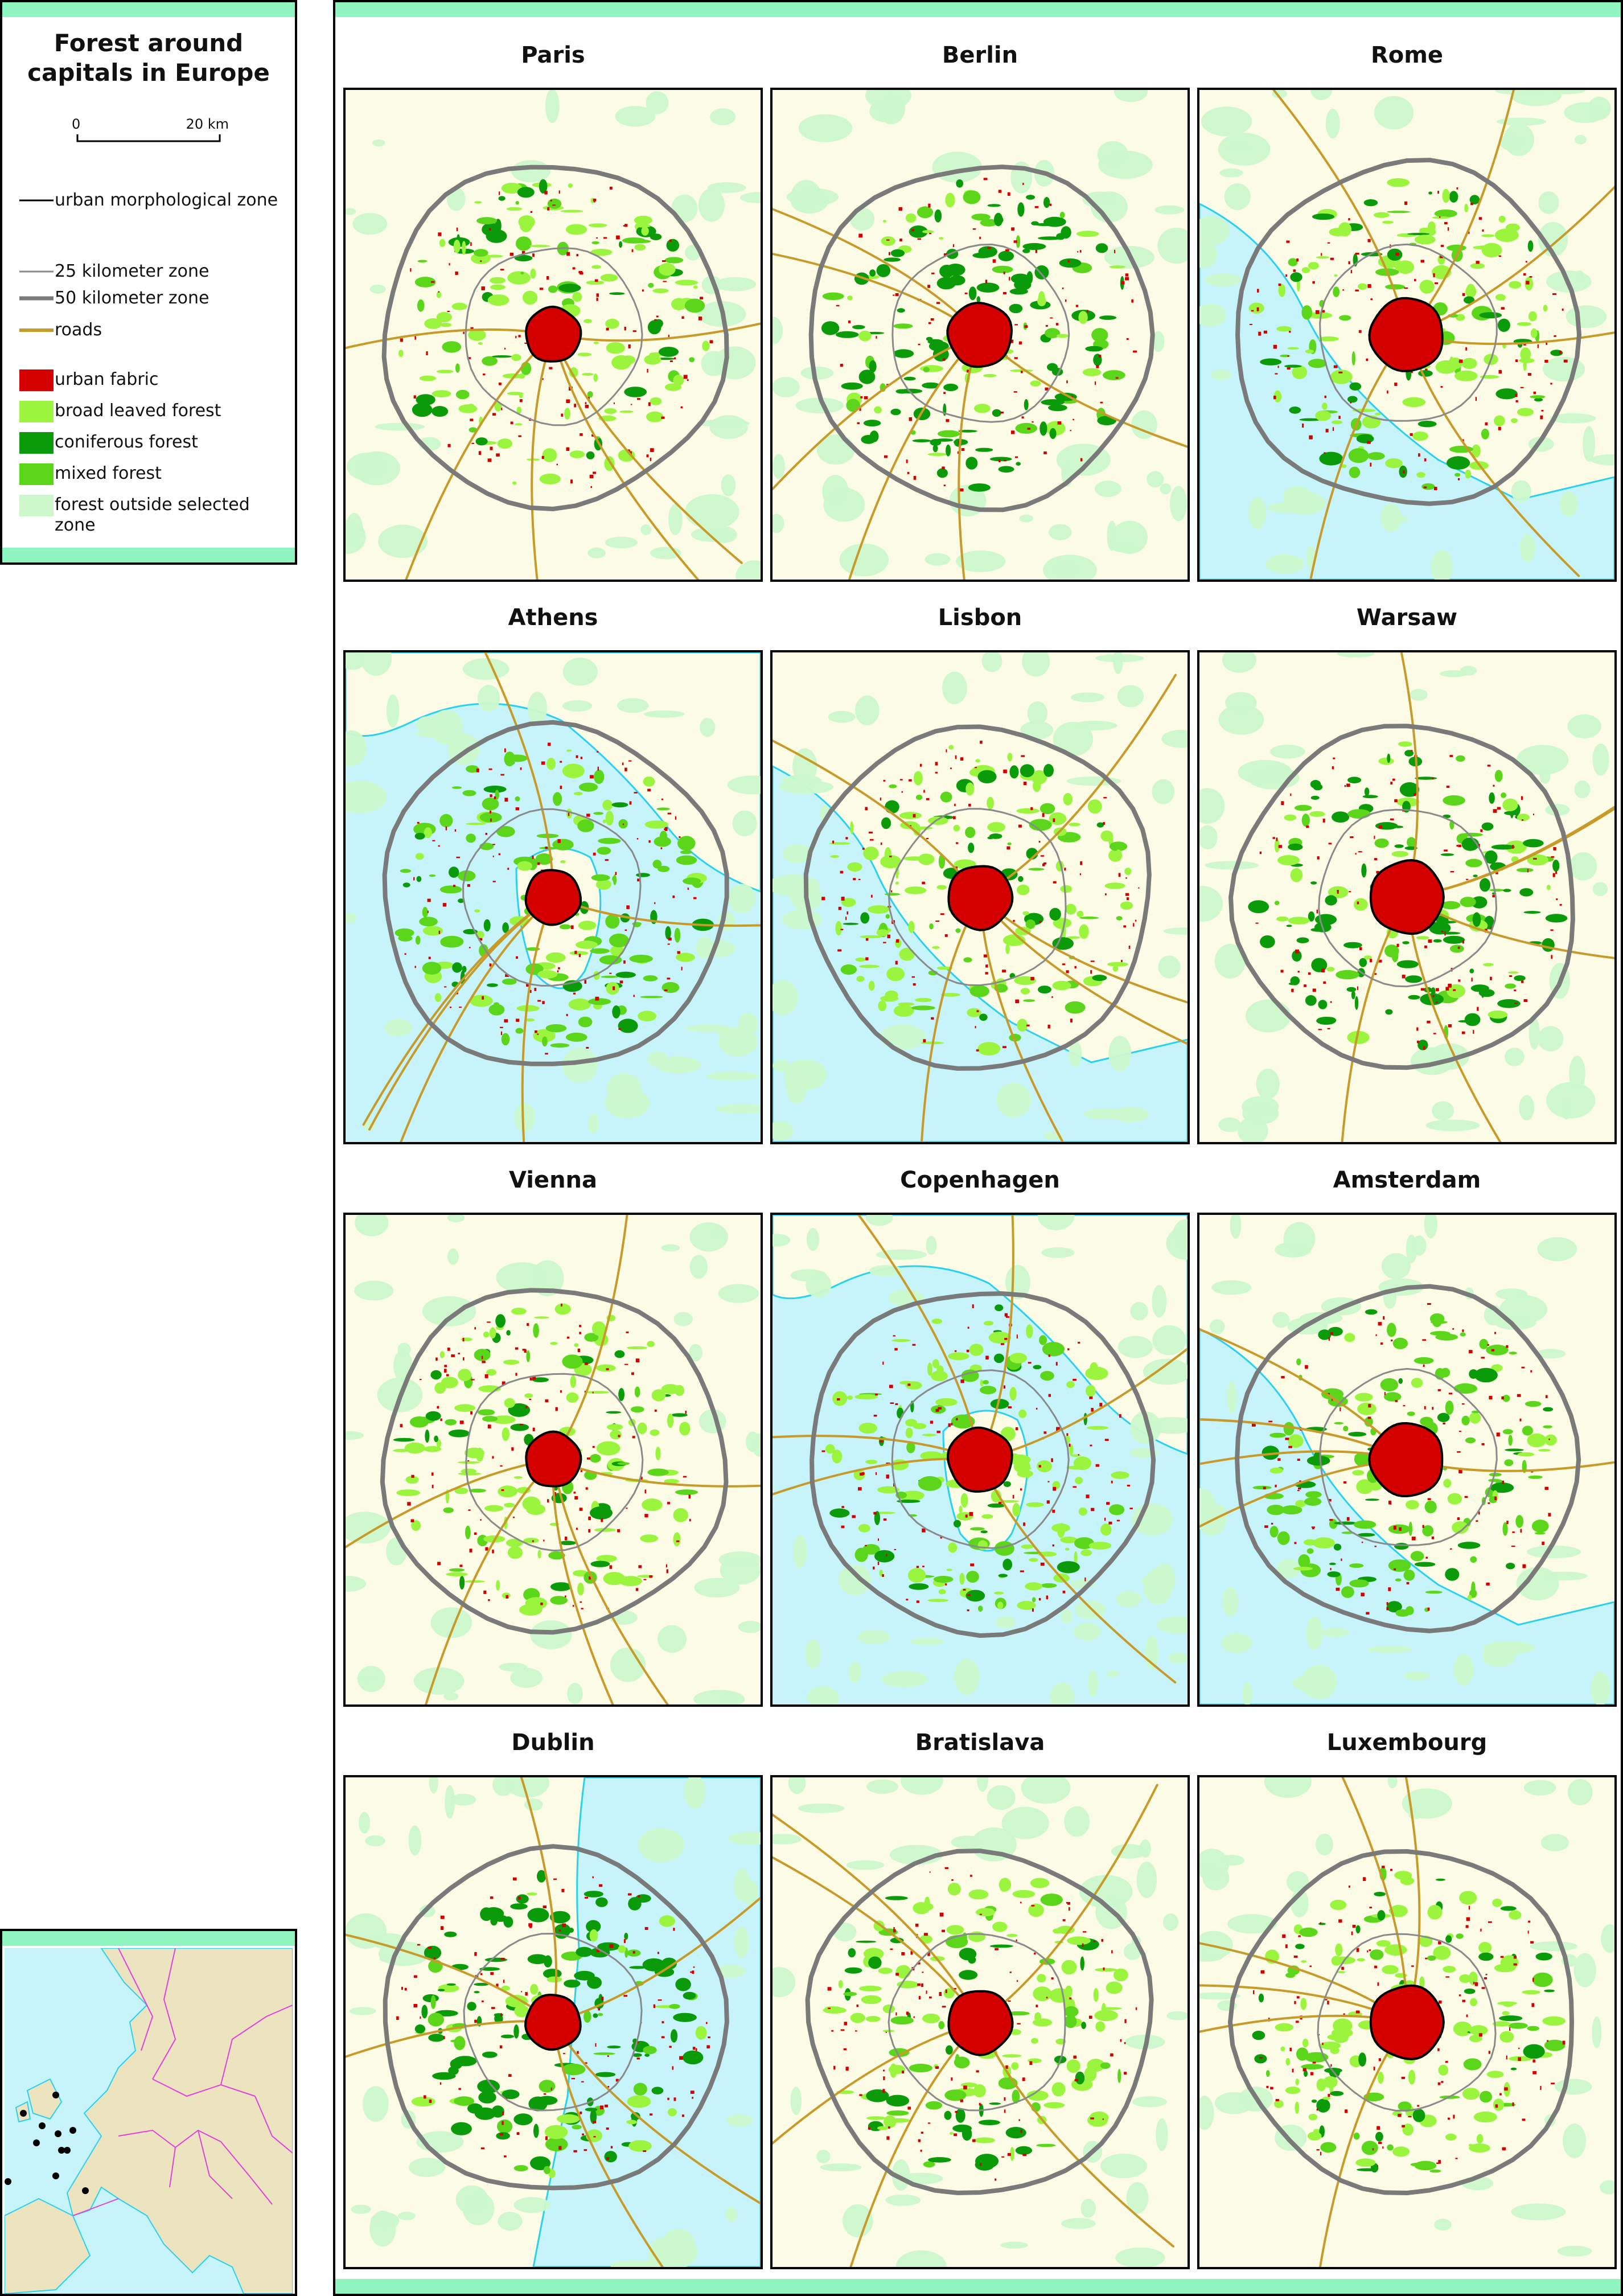  I want to click on map-rome, so click(1407, 335).